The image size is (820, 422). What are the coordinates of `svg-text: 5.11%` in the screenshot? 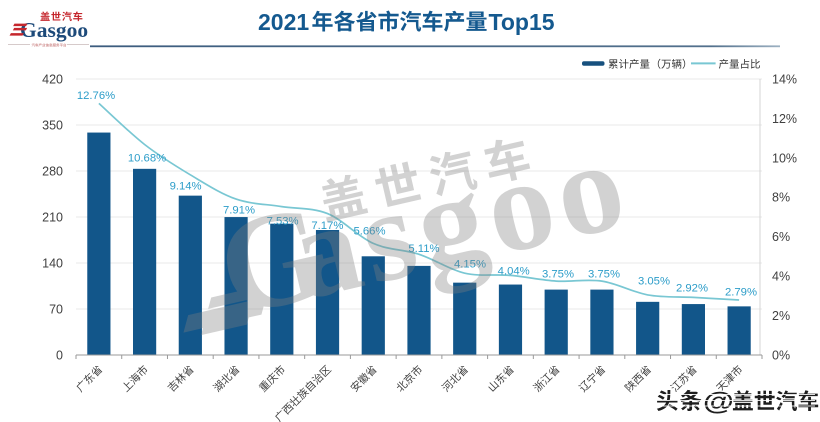 It's located at (423, 249).